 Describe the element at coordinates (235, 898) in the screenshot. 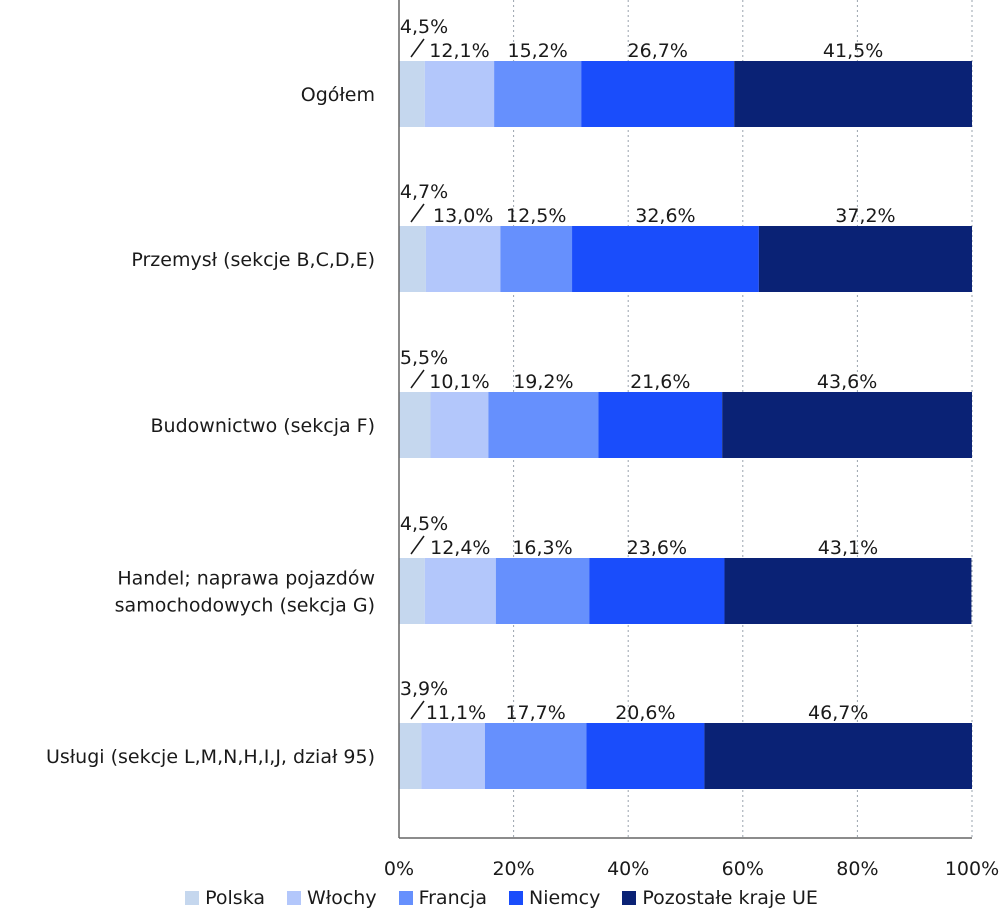

I see `legend-label: Polska` at that location.